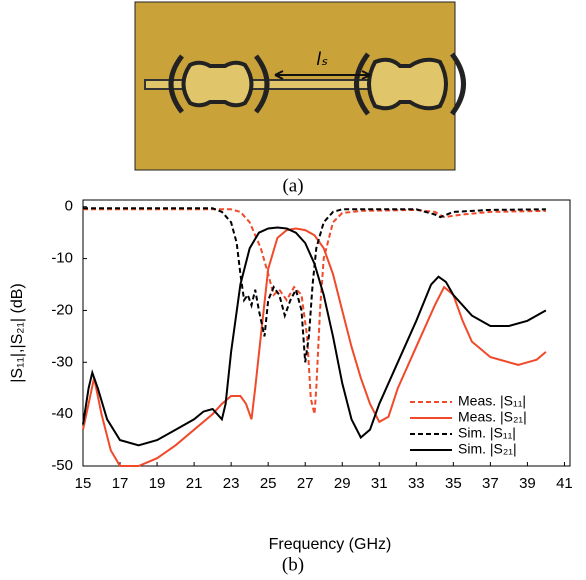  Describe the element at coordinates (292, 185) in the screenshot. I see `panel-label: (a)` at that location.